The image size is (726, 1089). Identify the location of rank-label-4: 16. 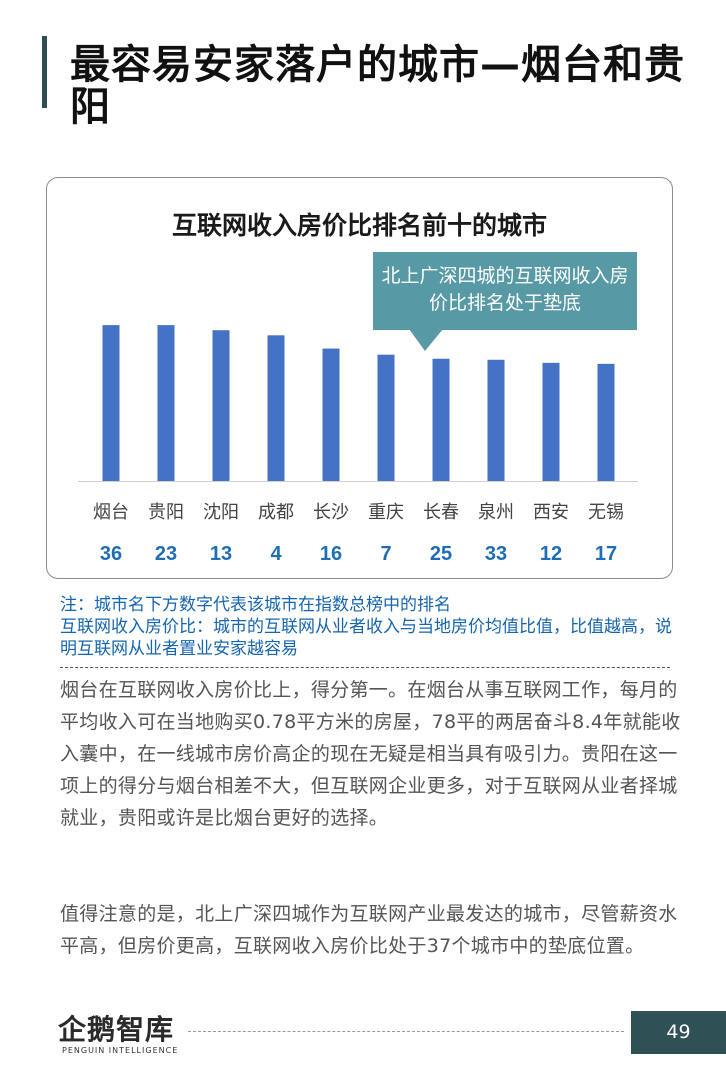
(331, 554).